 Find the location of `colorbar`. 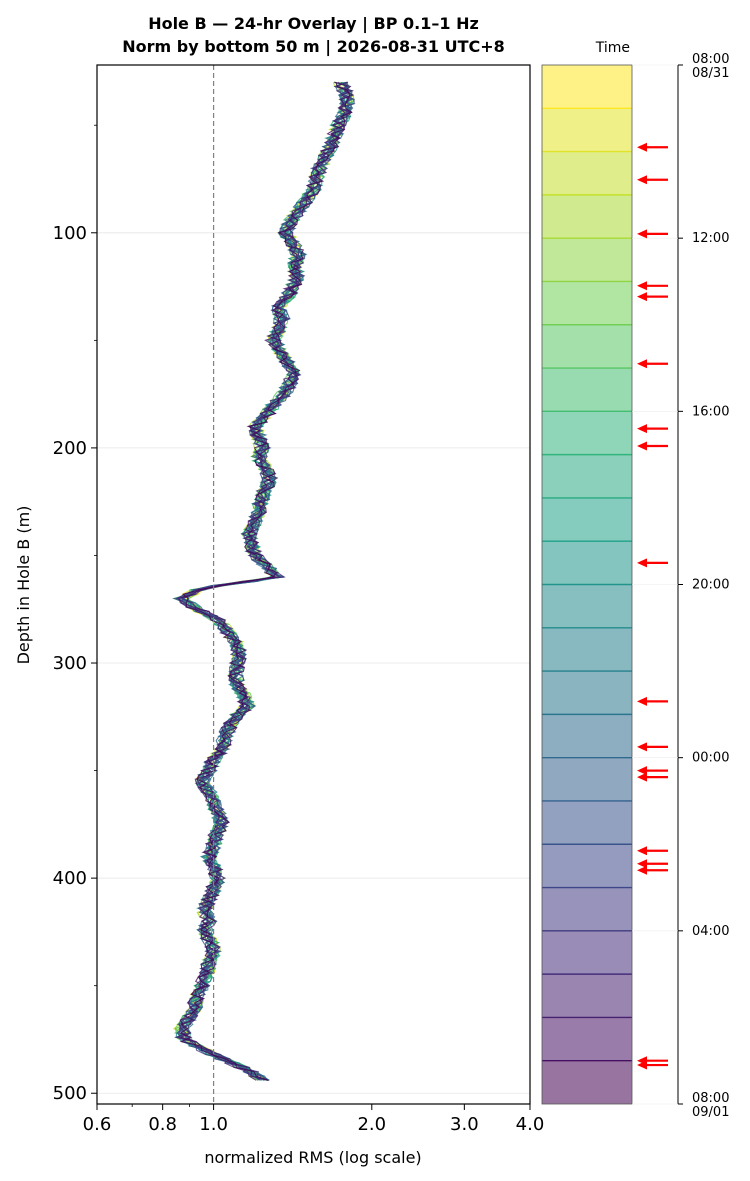

colorbar is located at coordinates (587, 584).